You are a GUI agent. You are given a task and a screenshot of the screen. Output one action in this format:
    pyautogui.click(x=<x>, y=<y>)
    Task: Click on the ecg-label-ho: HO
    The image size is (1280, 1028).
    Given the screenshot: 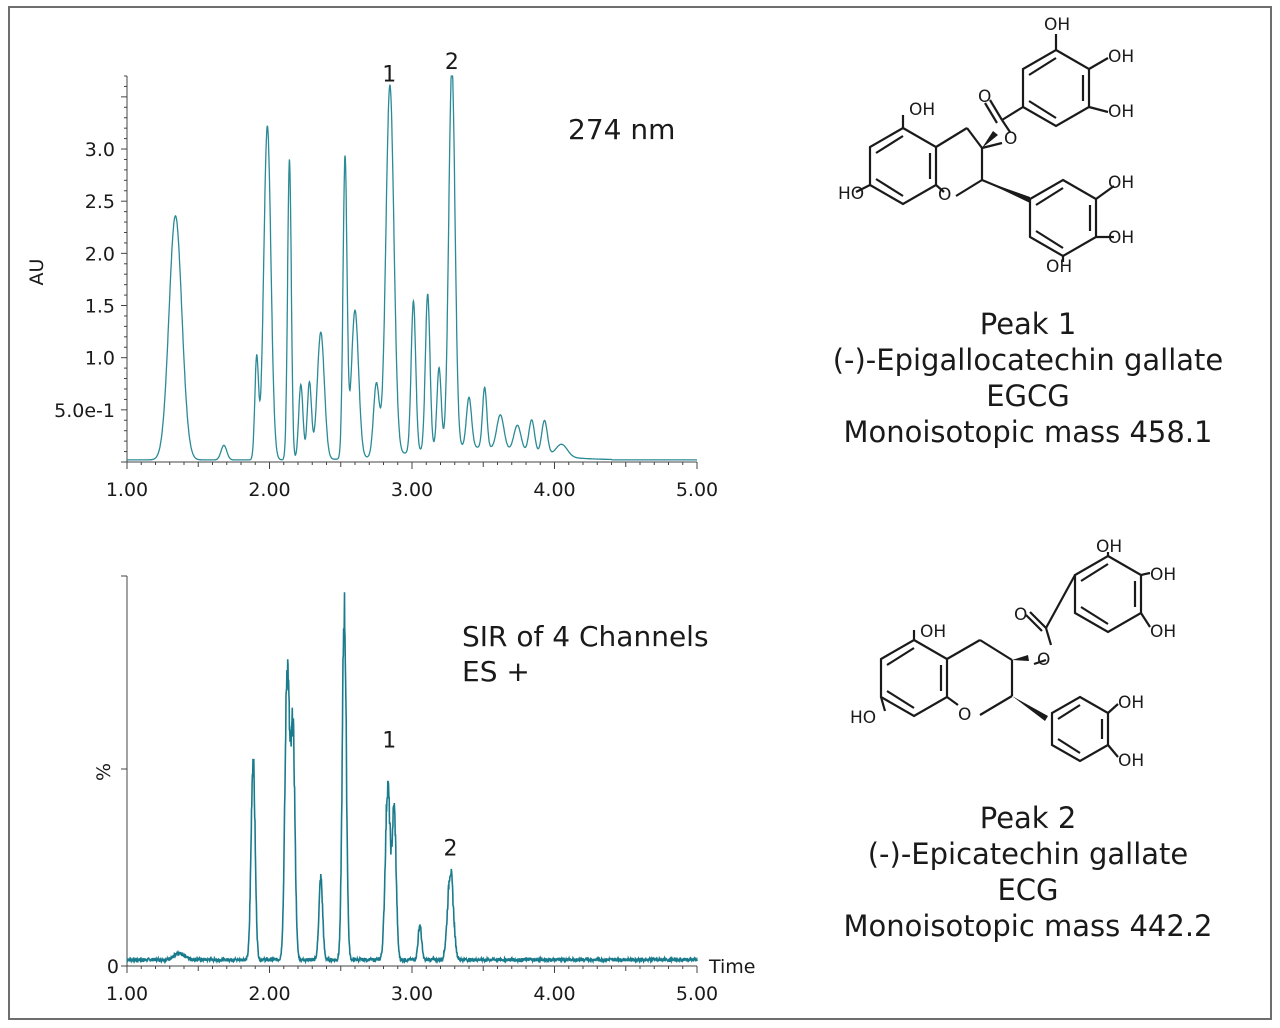 What is the action you would take?
    pyautogui.click(x=863, y=718)
    